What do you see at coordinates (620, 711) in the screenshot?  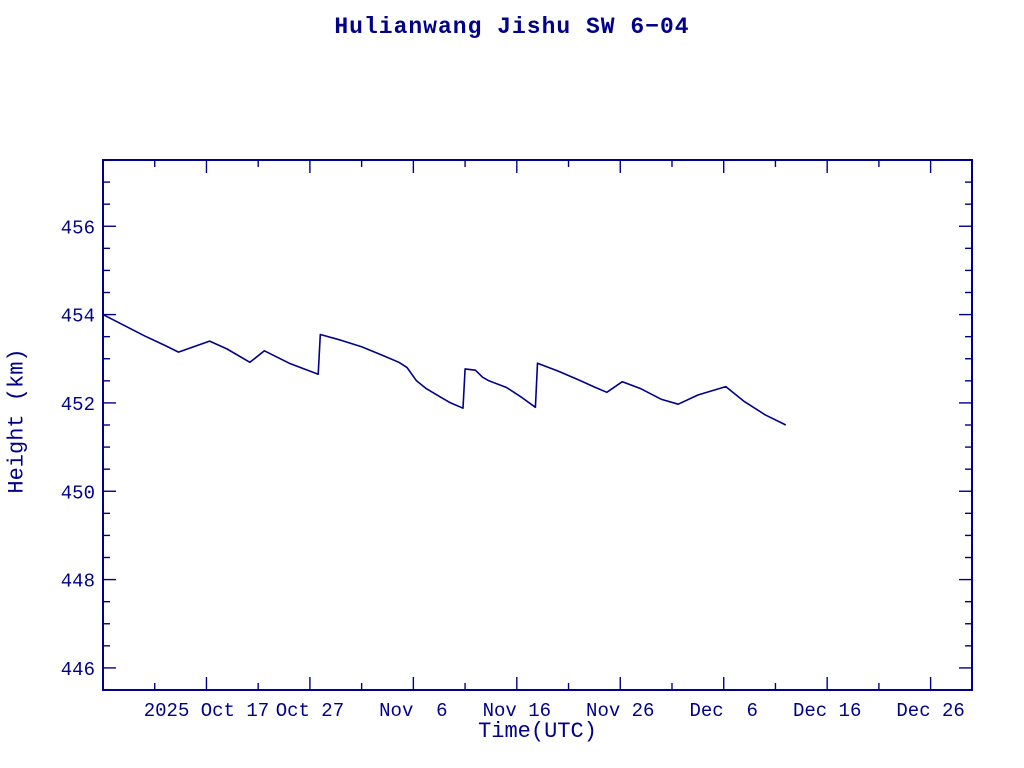 I see `x-tick-label: Nov 26` at bounding box center [620, 711].